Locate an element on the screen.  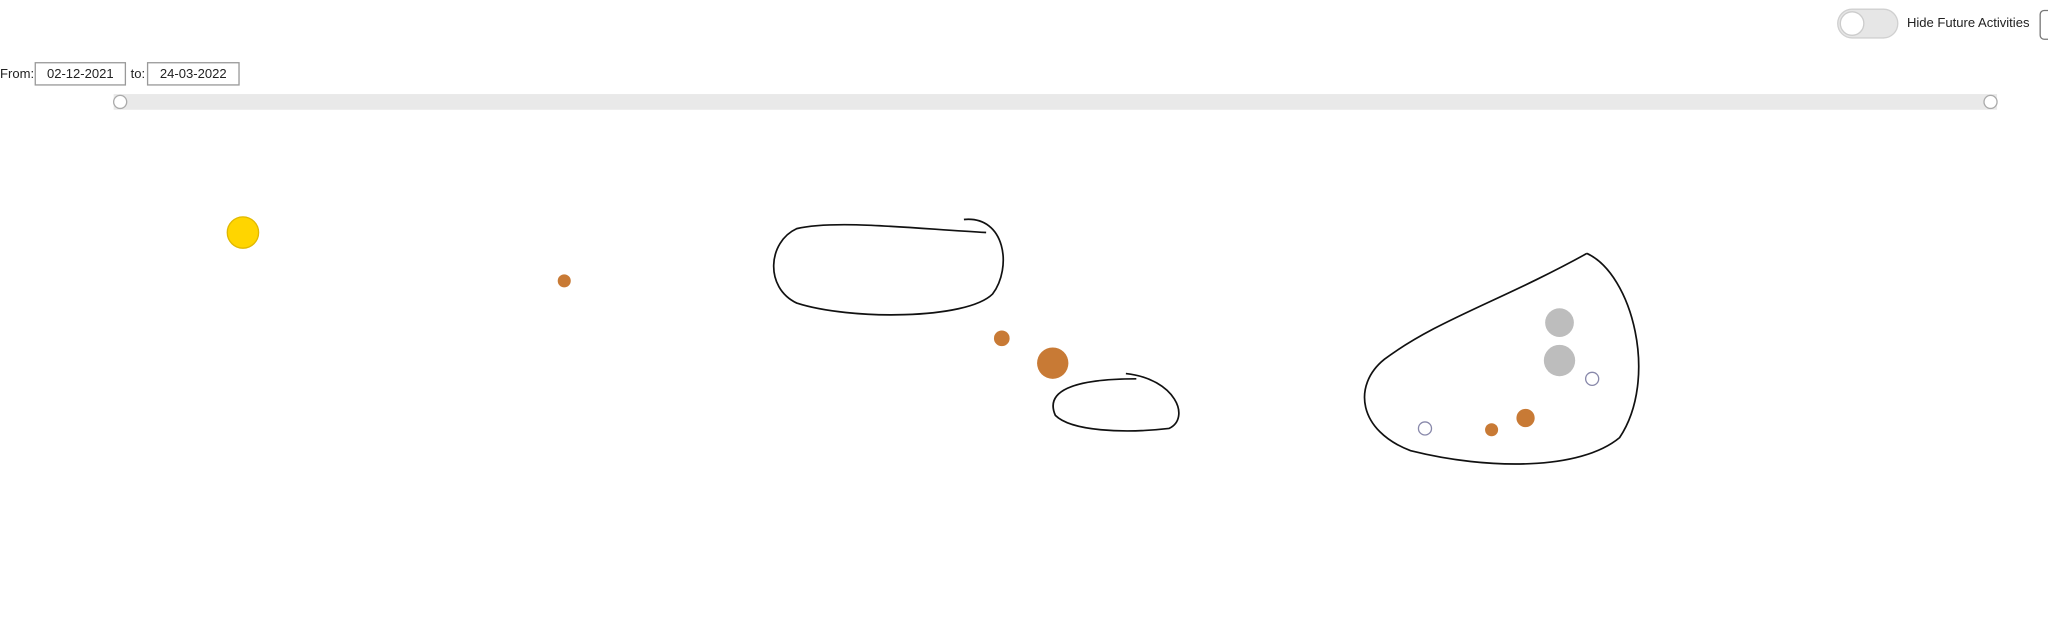
toggle-label: Hide Future Activities is located at coordinates (1968, 22).